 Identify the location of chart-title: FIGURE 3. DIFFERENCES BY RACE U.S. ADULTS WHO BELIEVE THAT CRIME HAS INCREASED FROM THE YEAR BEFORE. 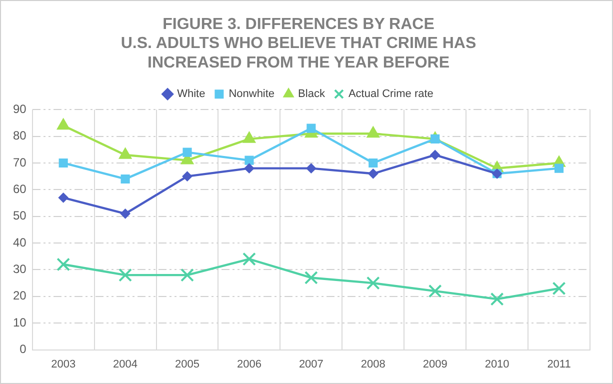
(298, 44).